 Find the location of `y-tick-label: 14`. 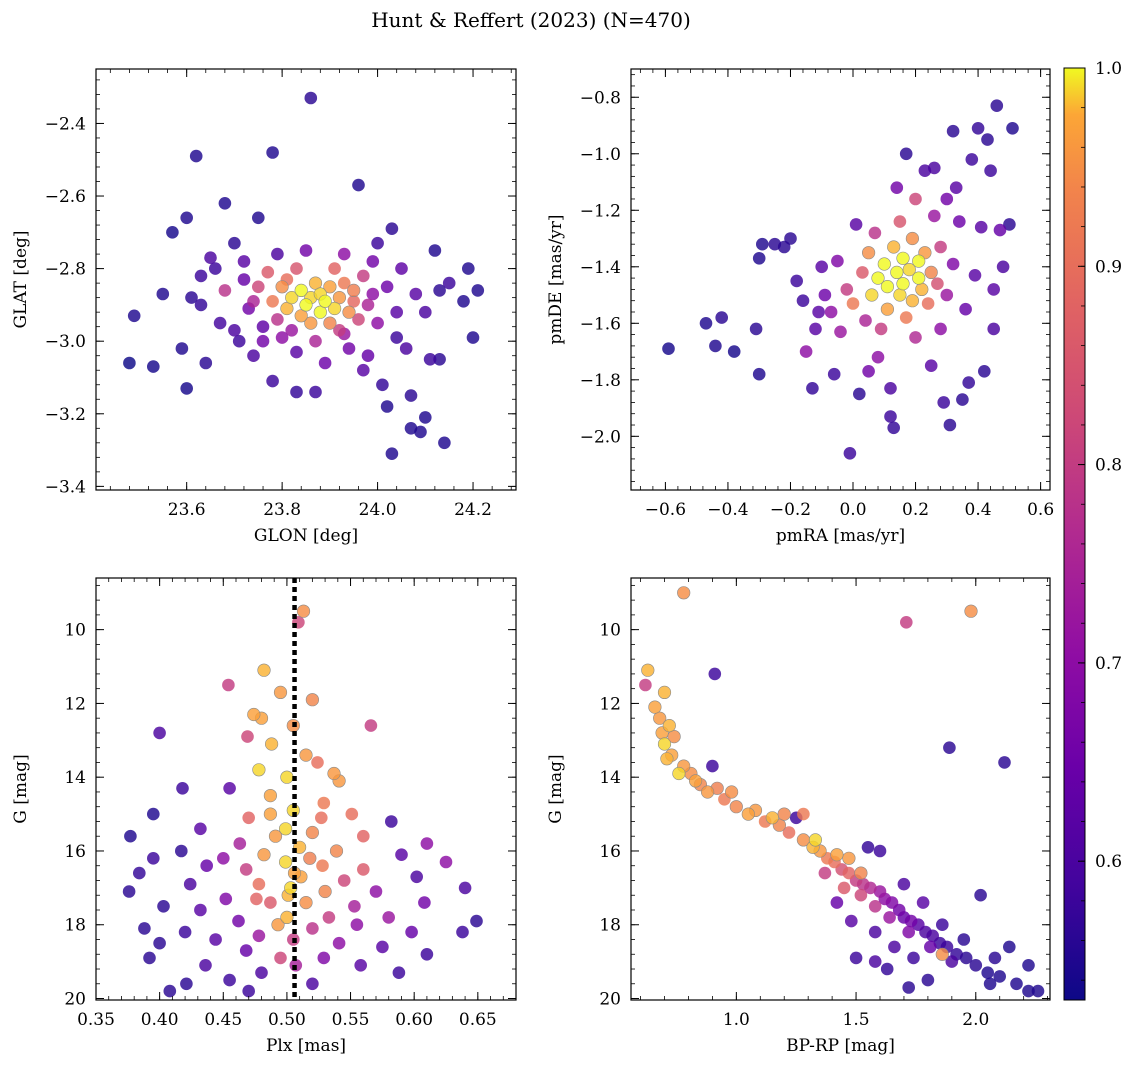

y-tick-label: 14 is located at coordinates (610, 778).